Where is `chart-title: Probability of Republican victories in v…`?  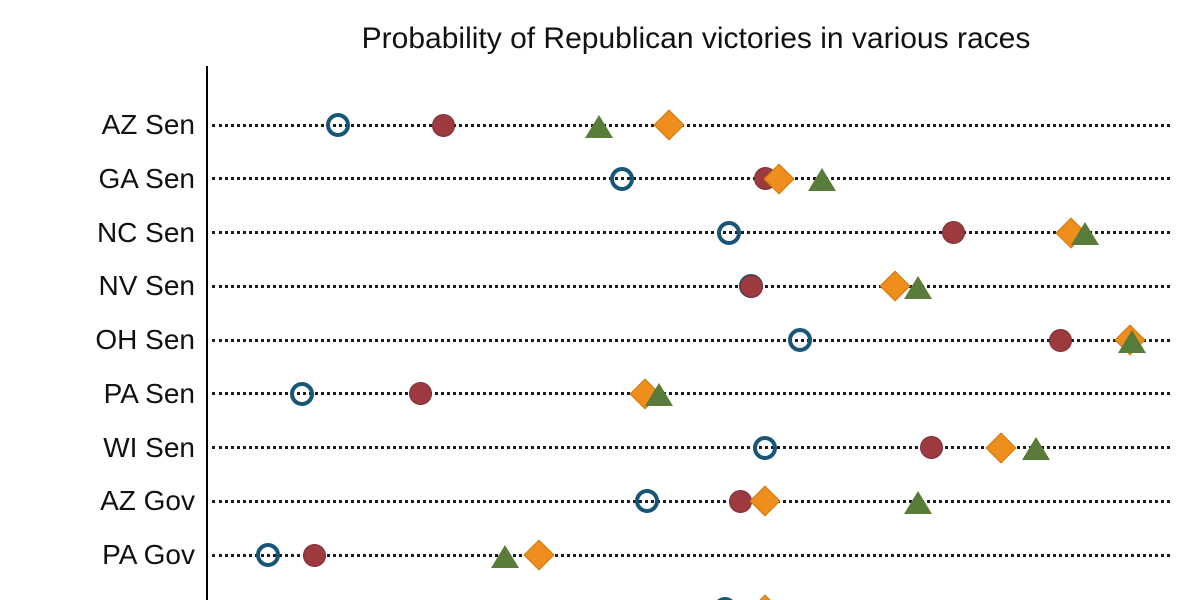
chart-title: Probability of Republican victories in v… is located at coordinates (696, 38).